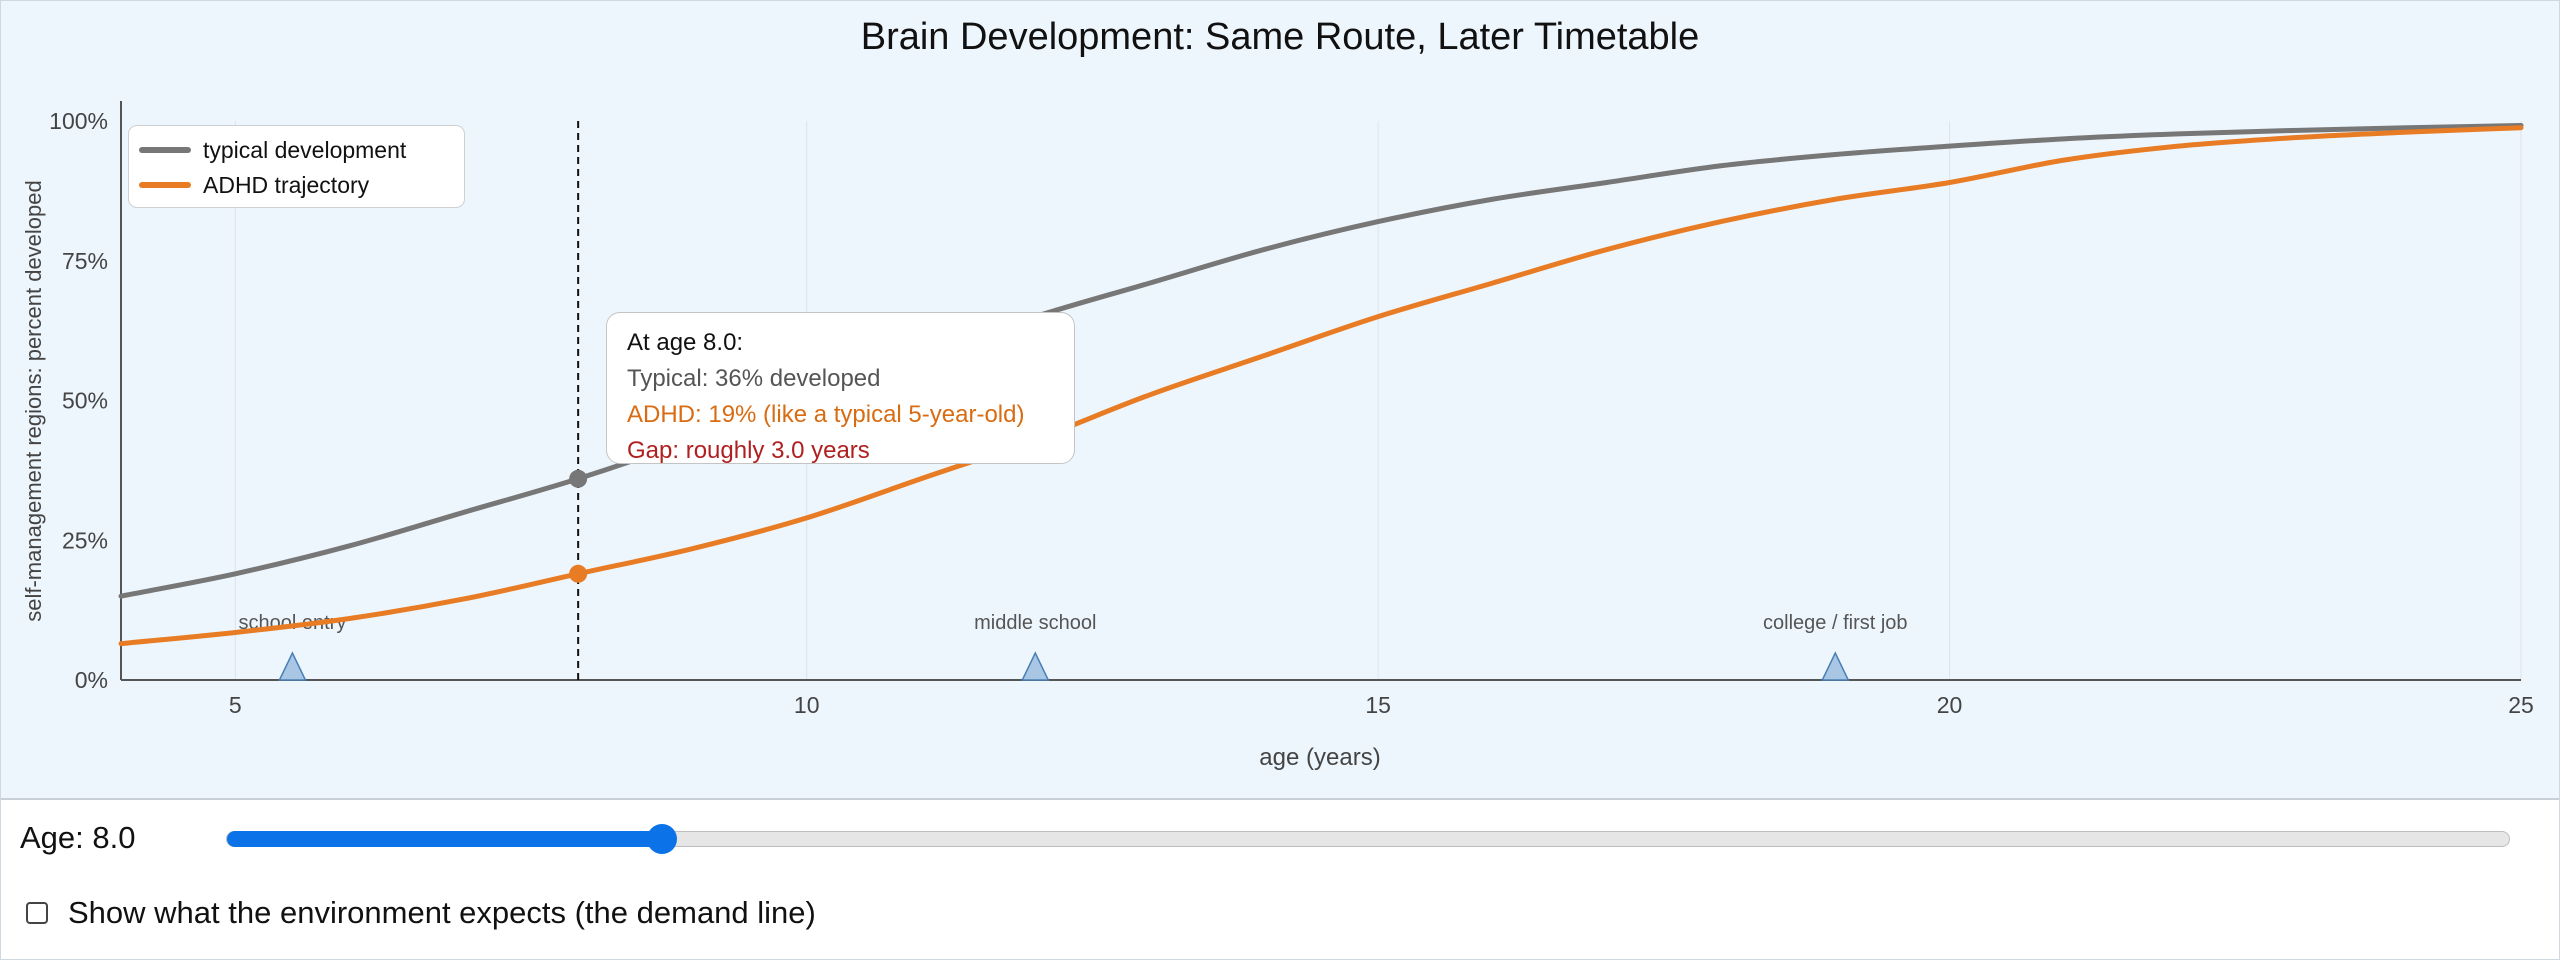 This screenshot has height=964, width=2560. What do you see at coordinates (1319, 757) in the screenshot?
I see `x-axis-label: age (years)` at bounding box center [1319, 757].